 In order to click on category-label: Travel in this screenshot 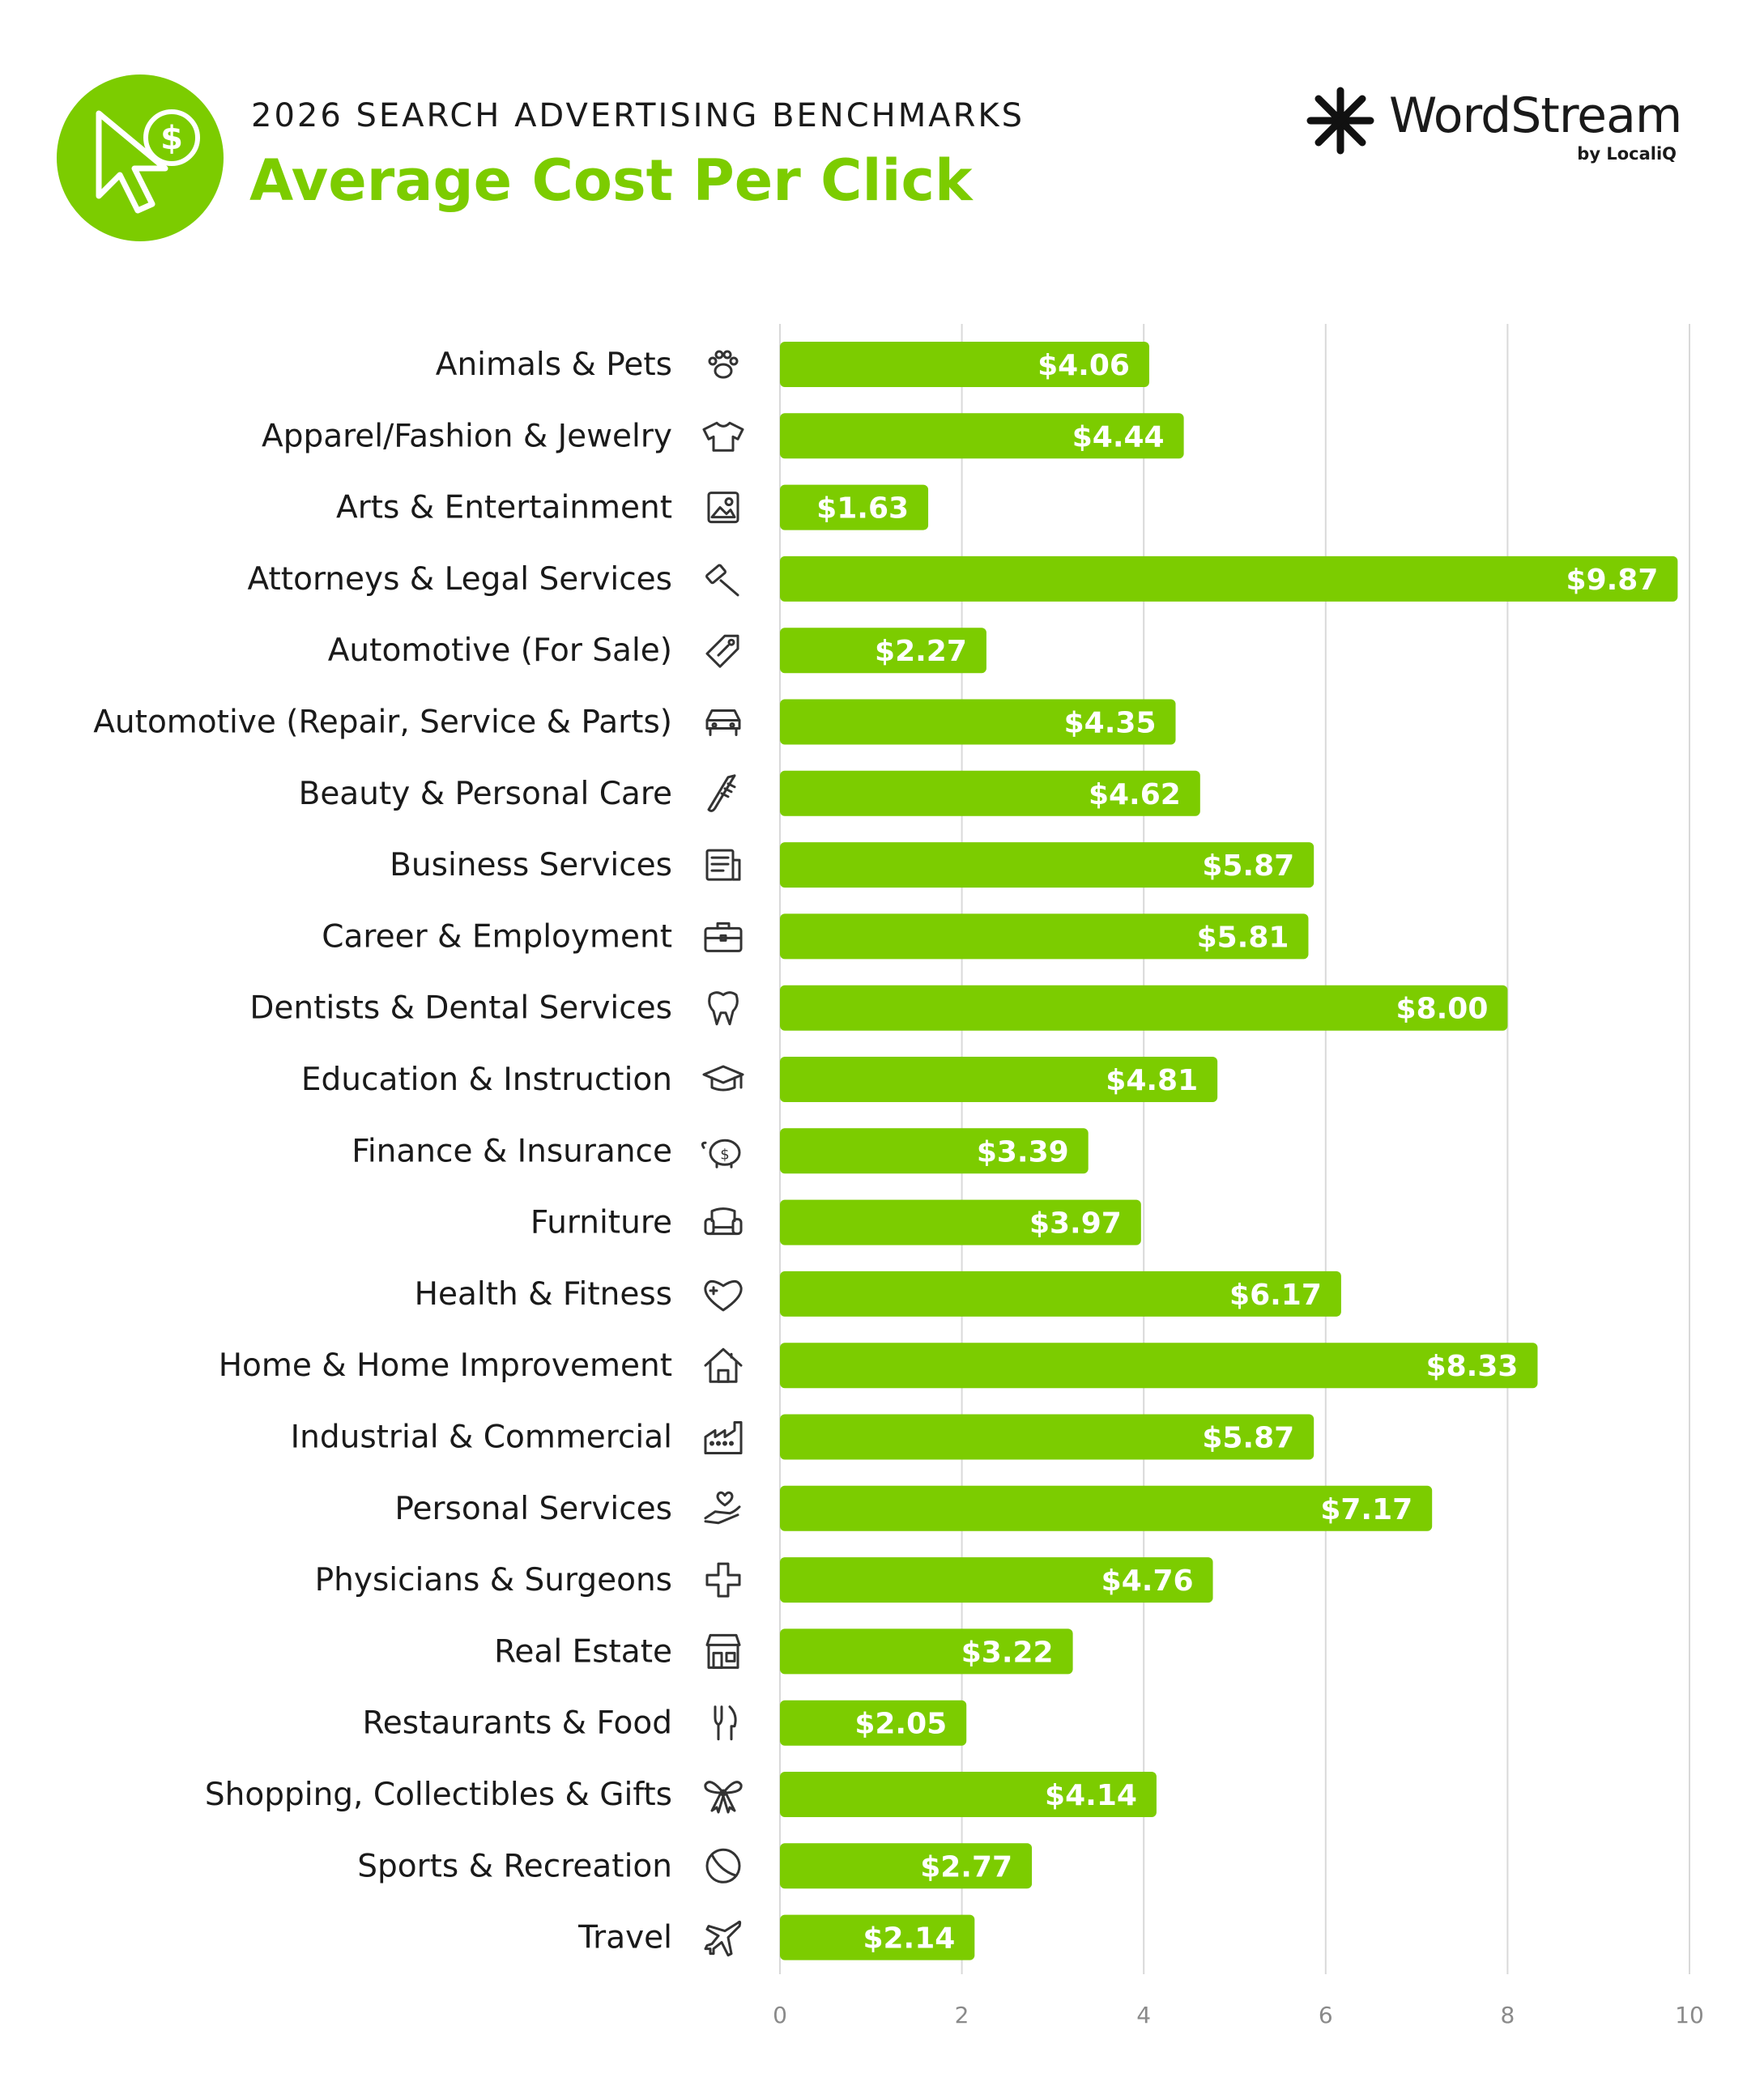, I will do `click(624, 1938)`.